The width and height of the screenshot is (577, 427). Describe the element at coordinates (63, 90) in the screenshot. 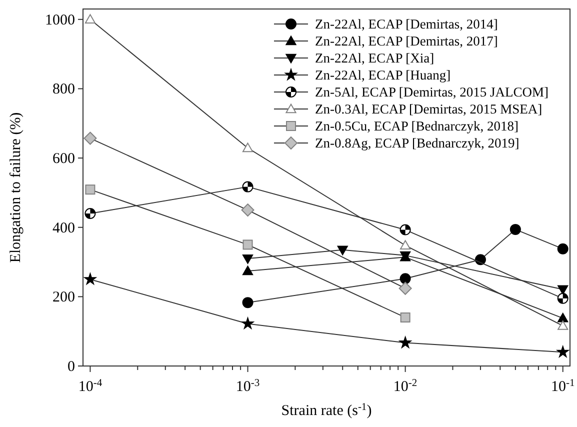

I see `y-tick-label: 800` at that location.